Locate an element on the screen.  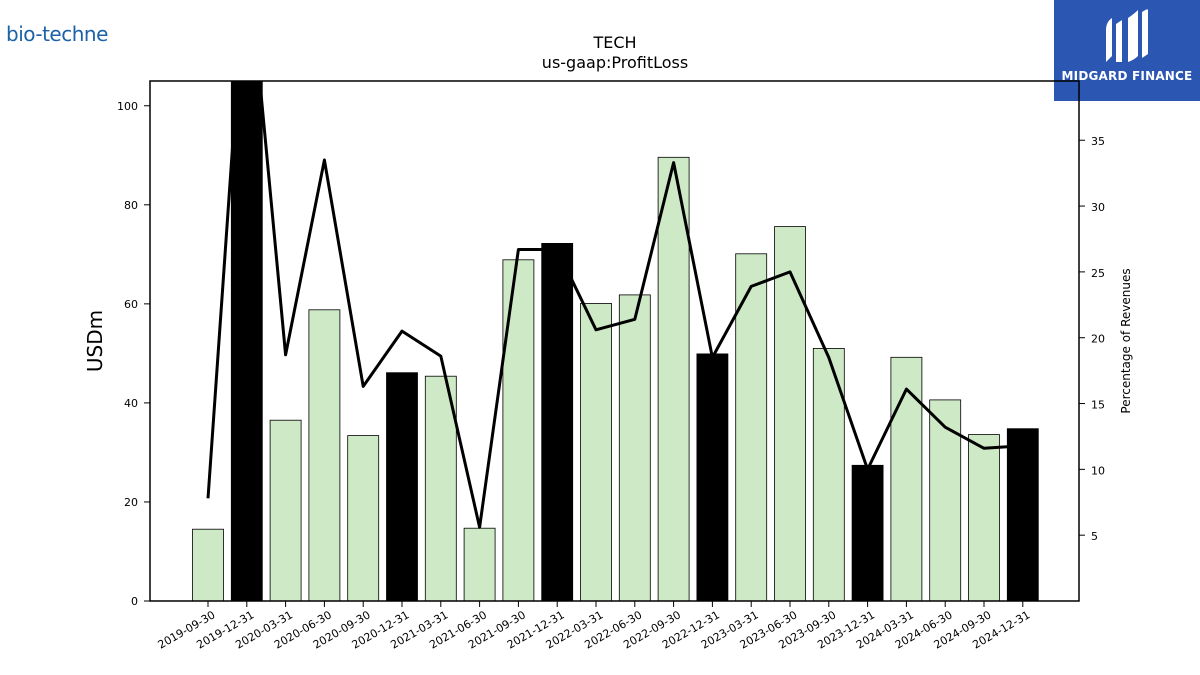
y-axis-left: 0 20 40 60 80 100 is located at coordinates (133, 354).